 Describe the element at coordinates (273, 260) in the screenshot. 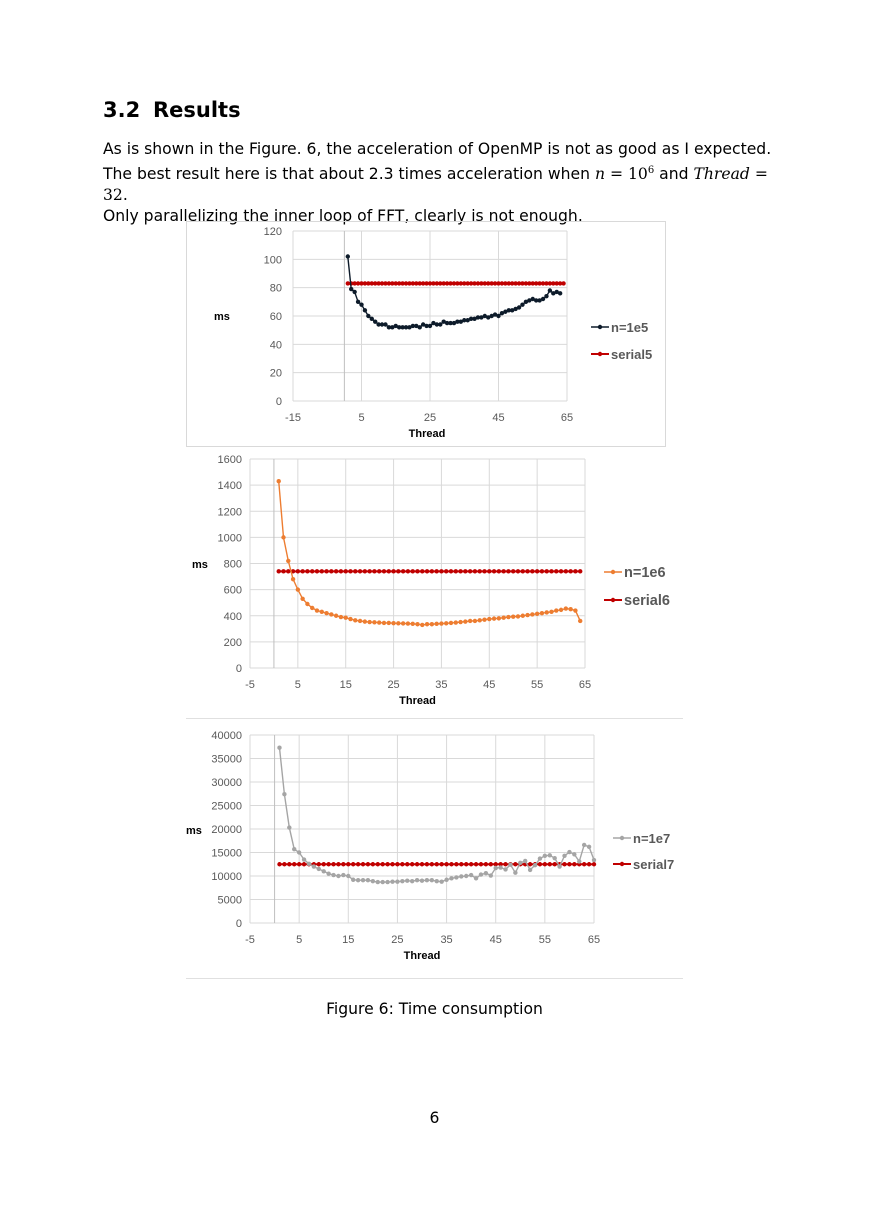

I see `y-tick-label: 100` at that location.